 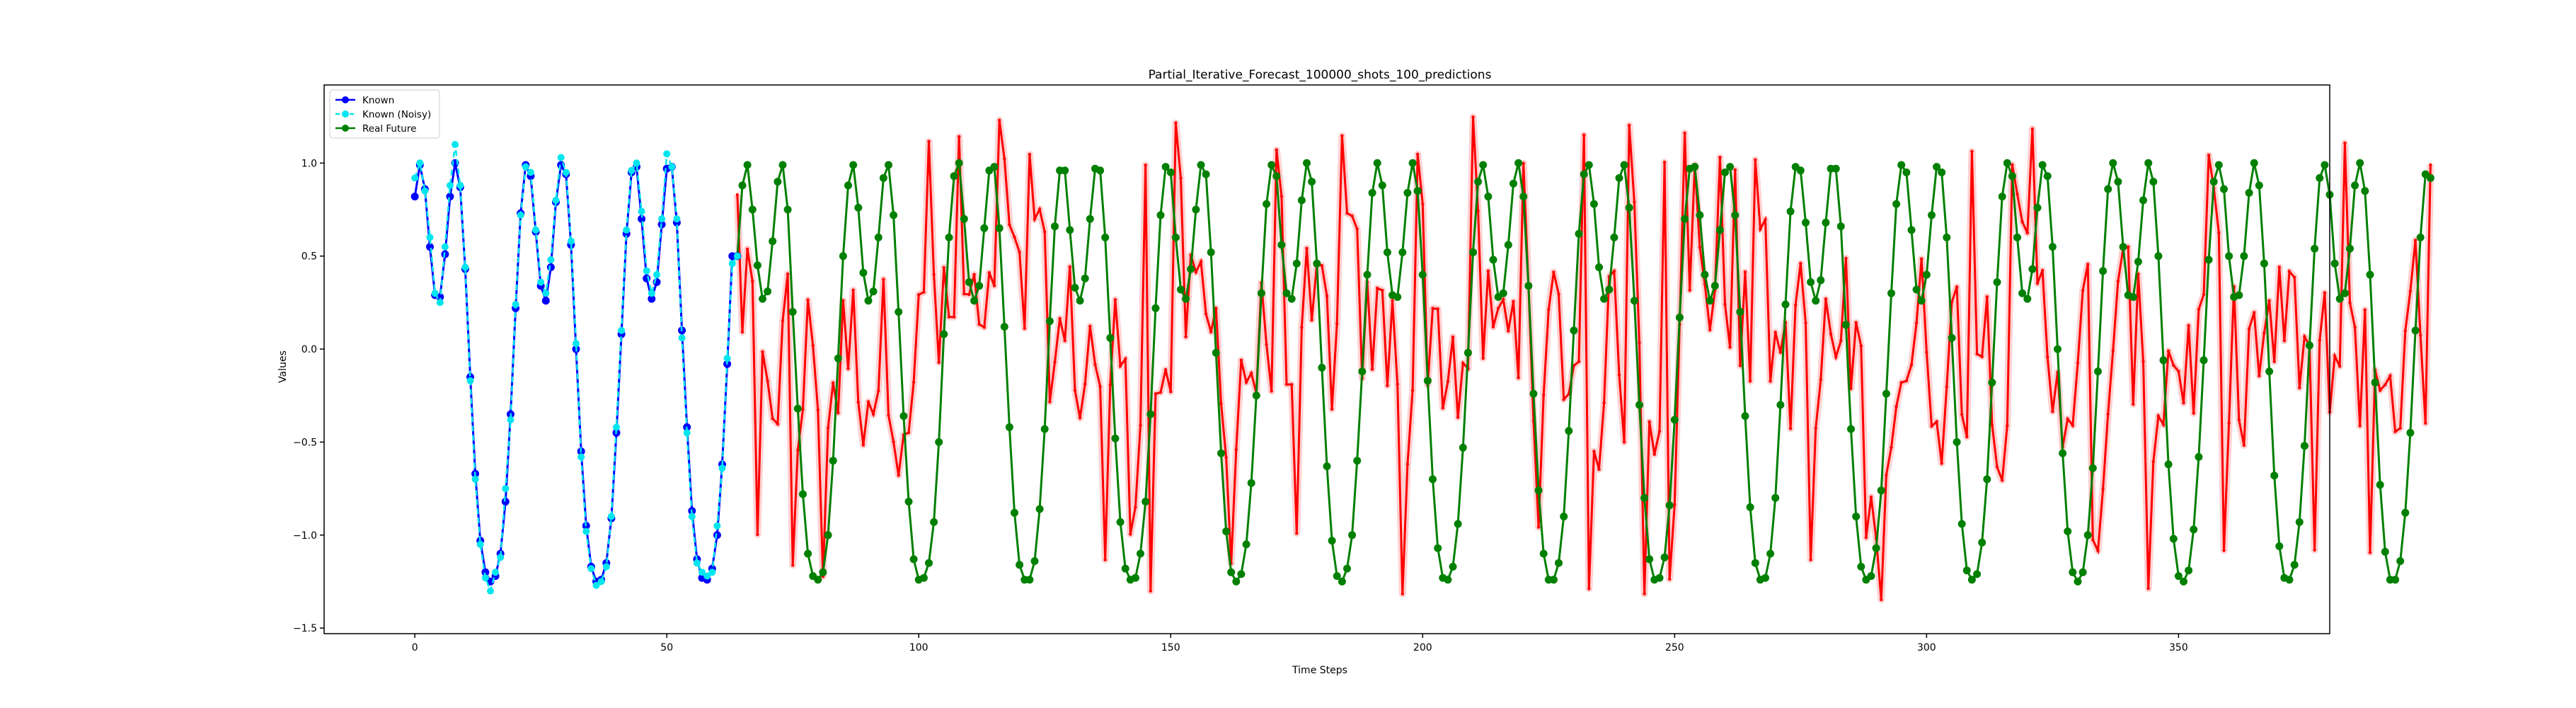 I want to click on y-tick-label: −0.5, so click(x=305, y=442).